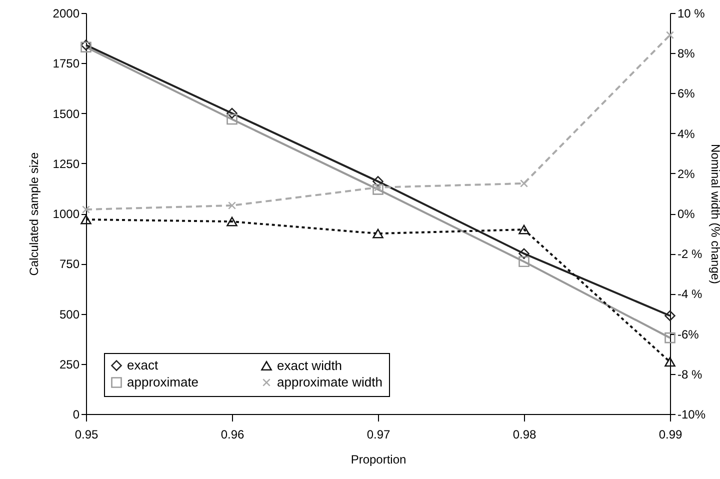 The height and width of the screenshot is (479, 720). Describe the element at coordinates (76, 415) in the screenshot. I see `y-tick-label: 0` at that location.